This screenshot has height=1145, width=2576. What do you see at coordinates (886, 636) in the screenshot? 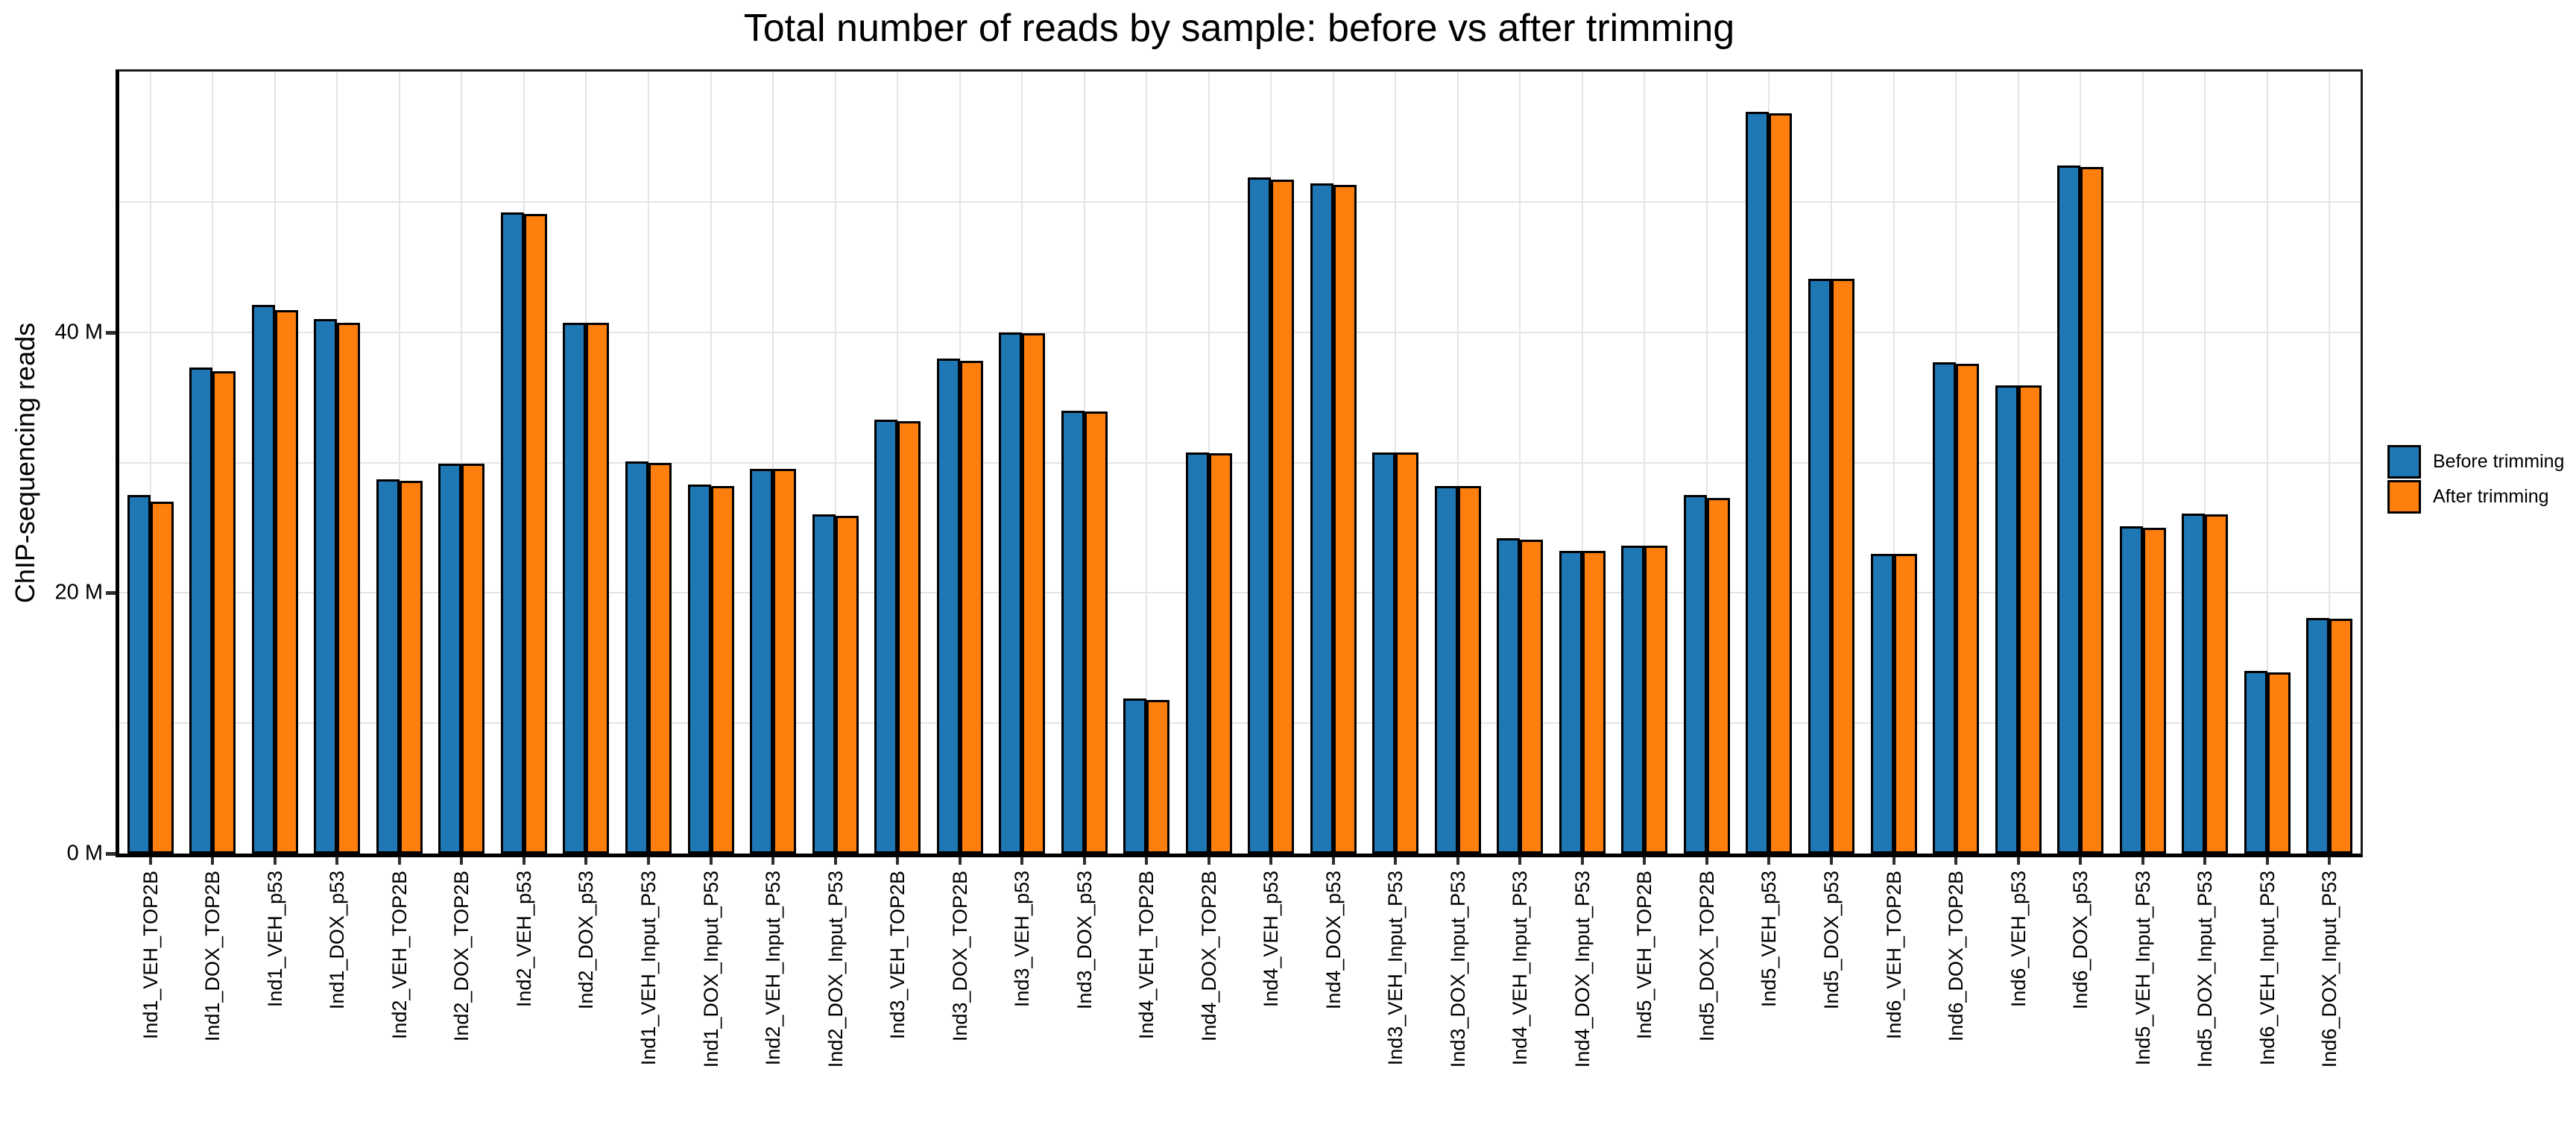
I see `bar-before-Ind3_VEH_TOP2B` at bounding box center [886, 636].